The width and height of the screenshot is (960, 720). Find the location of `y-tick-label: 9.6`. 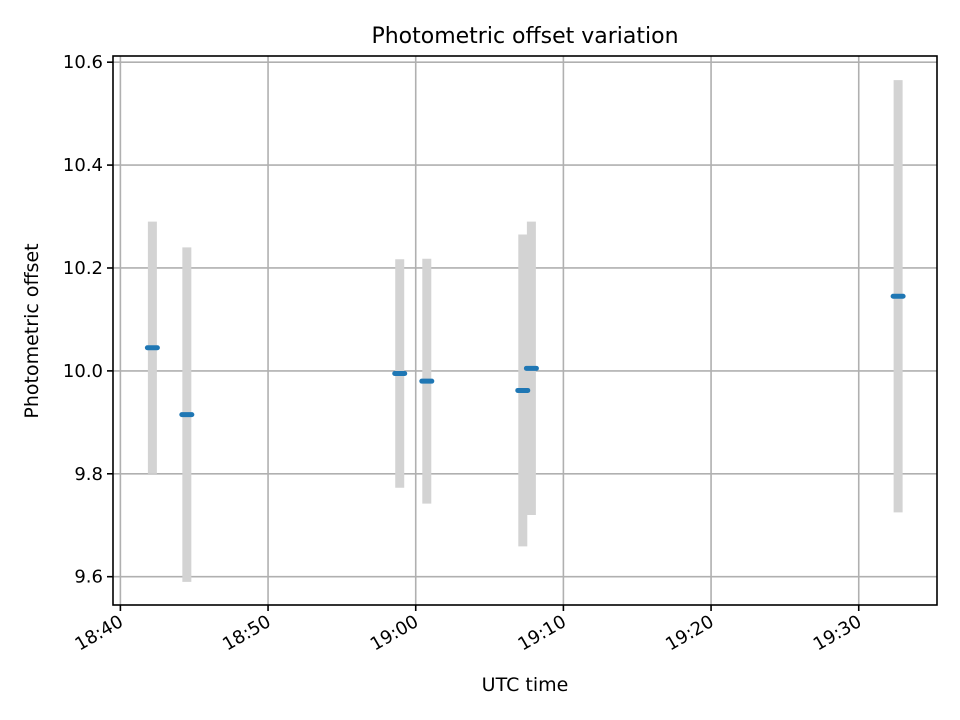

y-tick-label: 9.6 is located at coordinates (88, 577).